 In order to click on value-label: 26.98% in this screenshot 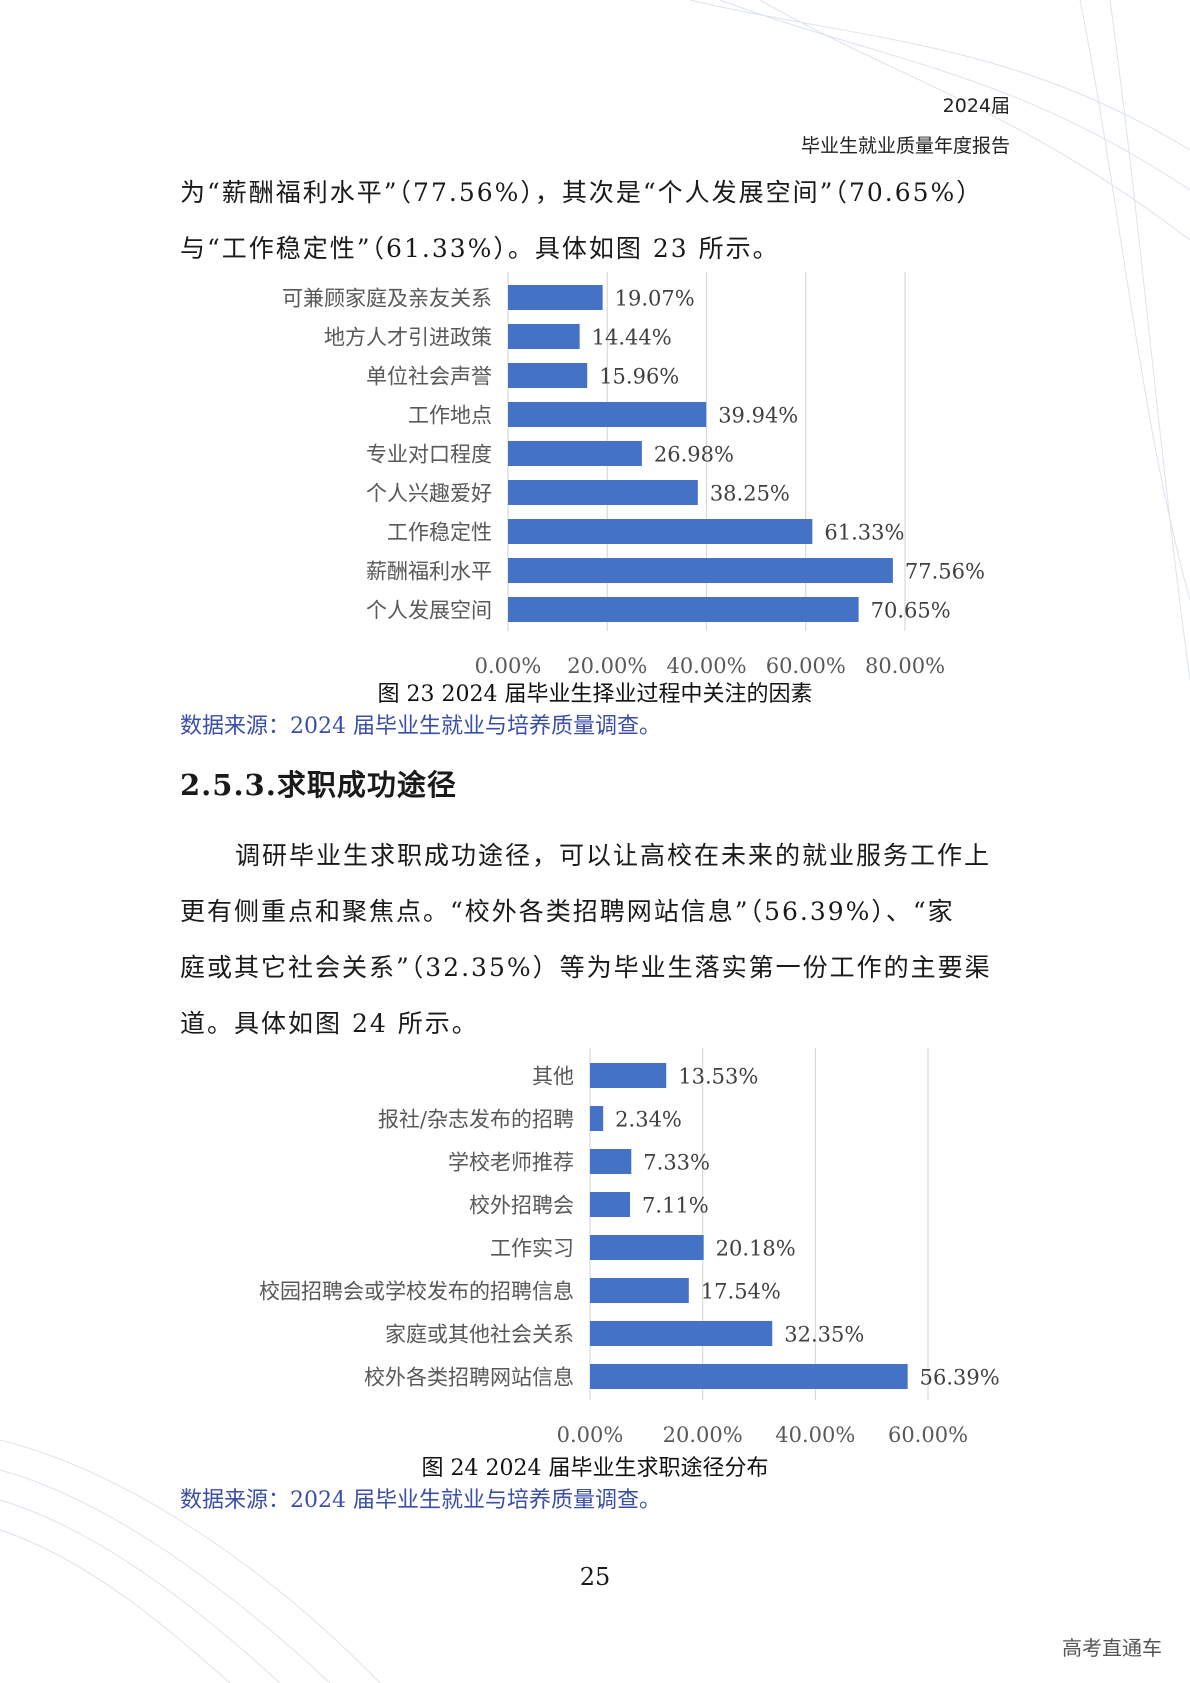, I will do `click(694, 455)`.